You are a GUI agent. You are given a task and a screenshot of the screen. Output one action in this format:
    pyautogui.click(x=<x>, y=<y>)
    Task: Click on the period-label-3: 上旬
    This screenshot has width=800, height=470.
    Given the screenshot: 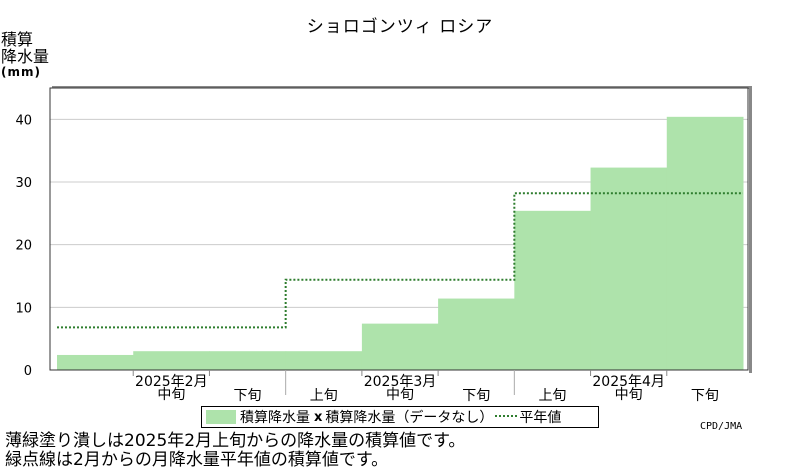 What is the action you would take?
    pyautogui.click(x=324, y=396)
    